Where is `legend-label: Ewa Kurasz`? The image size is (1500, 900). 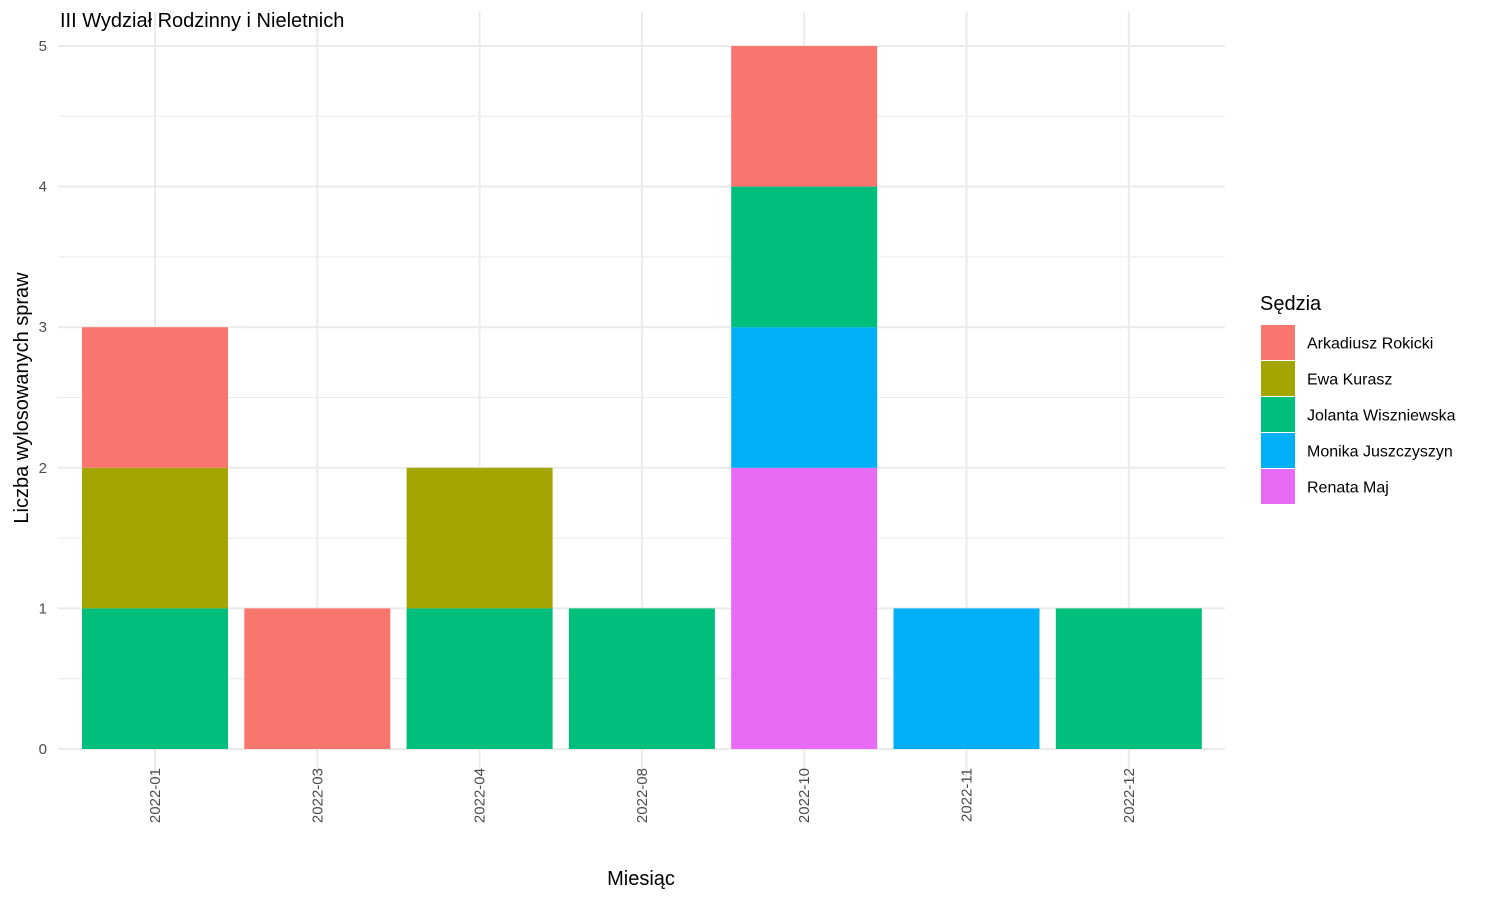 legend-label: Ewa Kurasz is located at coordinates (1349, 380).